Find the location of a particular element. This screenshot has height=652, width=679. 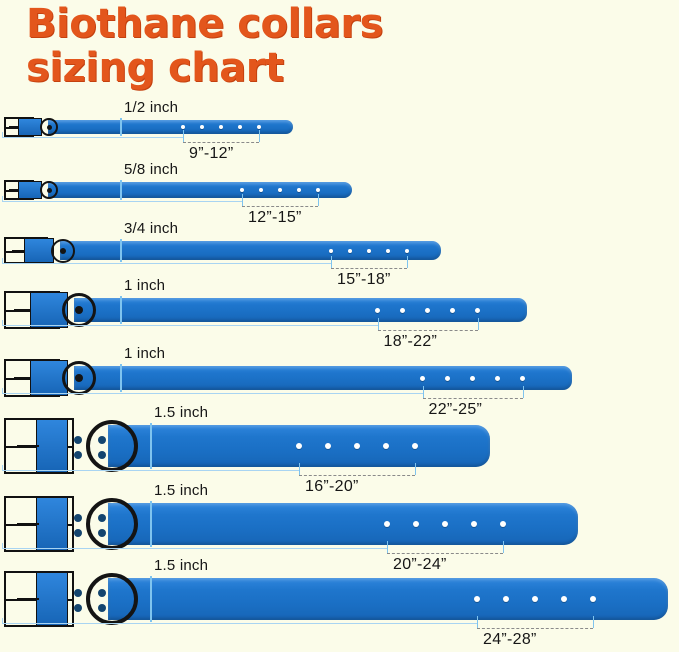

size-range-label: 20”-24” is located at coordinates (420, 564).